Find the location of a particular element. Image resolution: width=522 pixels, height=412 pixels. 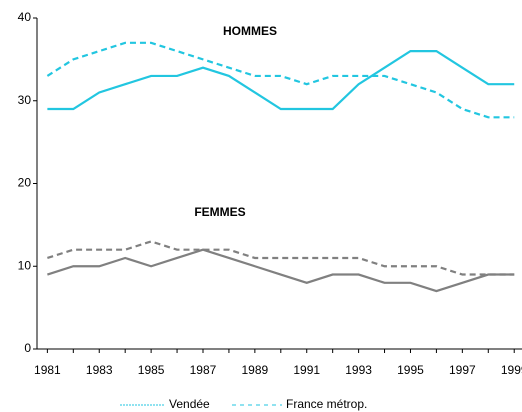

x-tick-label: 1987 is located at coordinates (203, 370).